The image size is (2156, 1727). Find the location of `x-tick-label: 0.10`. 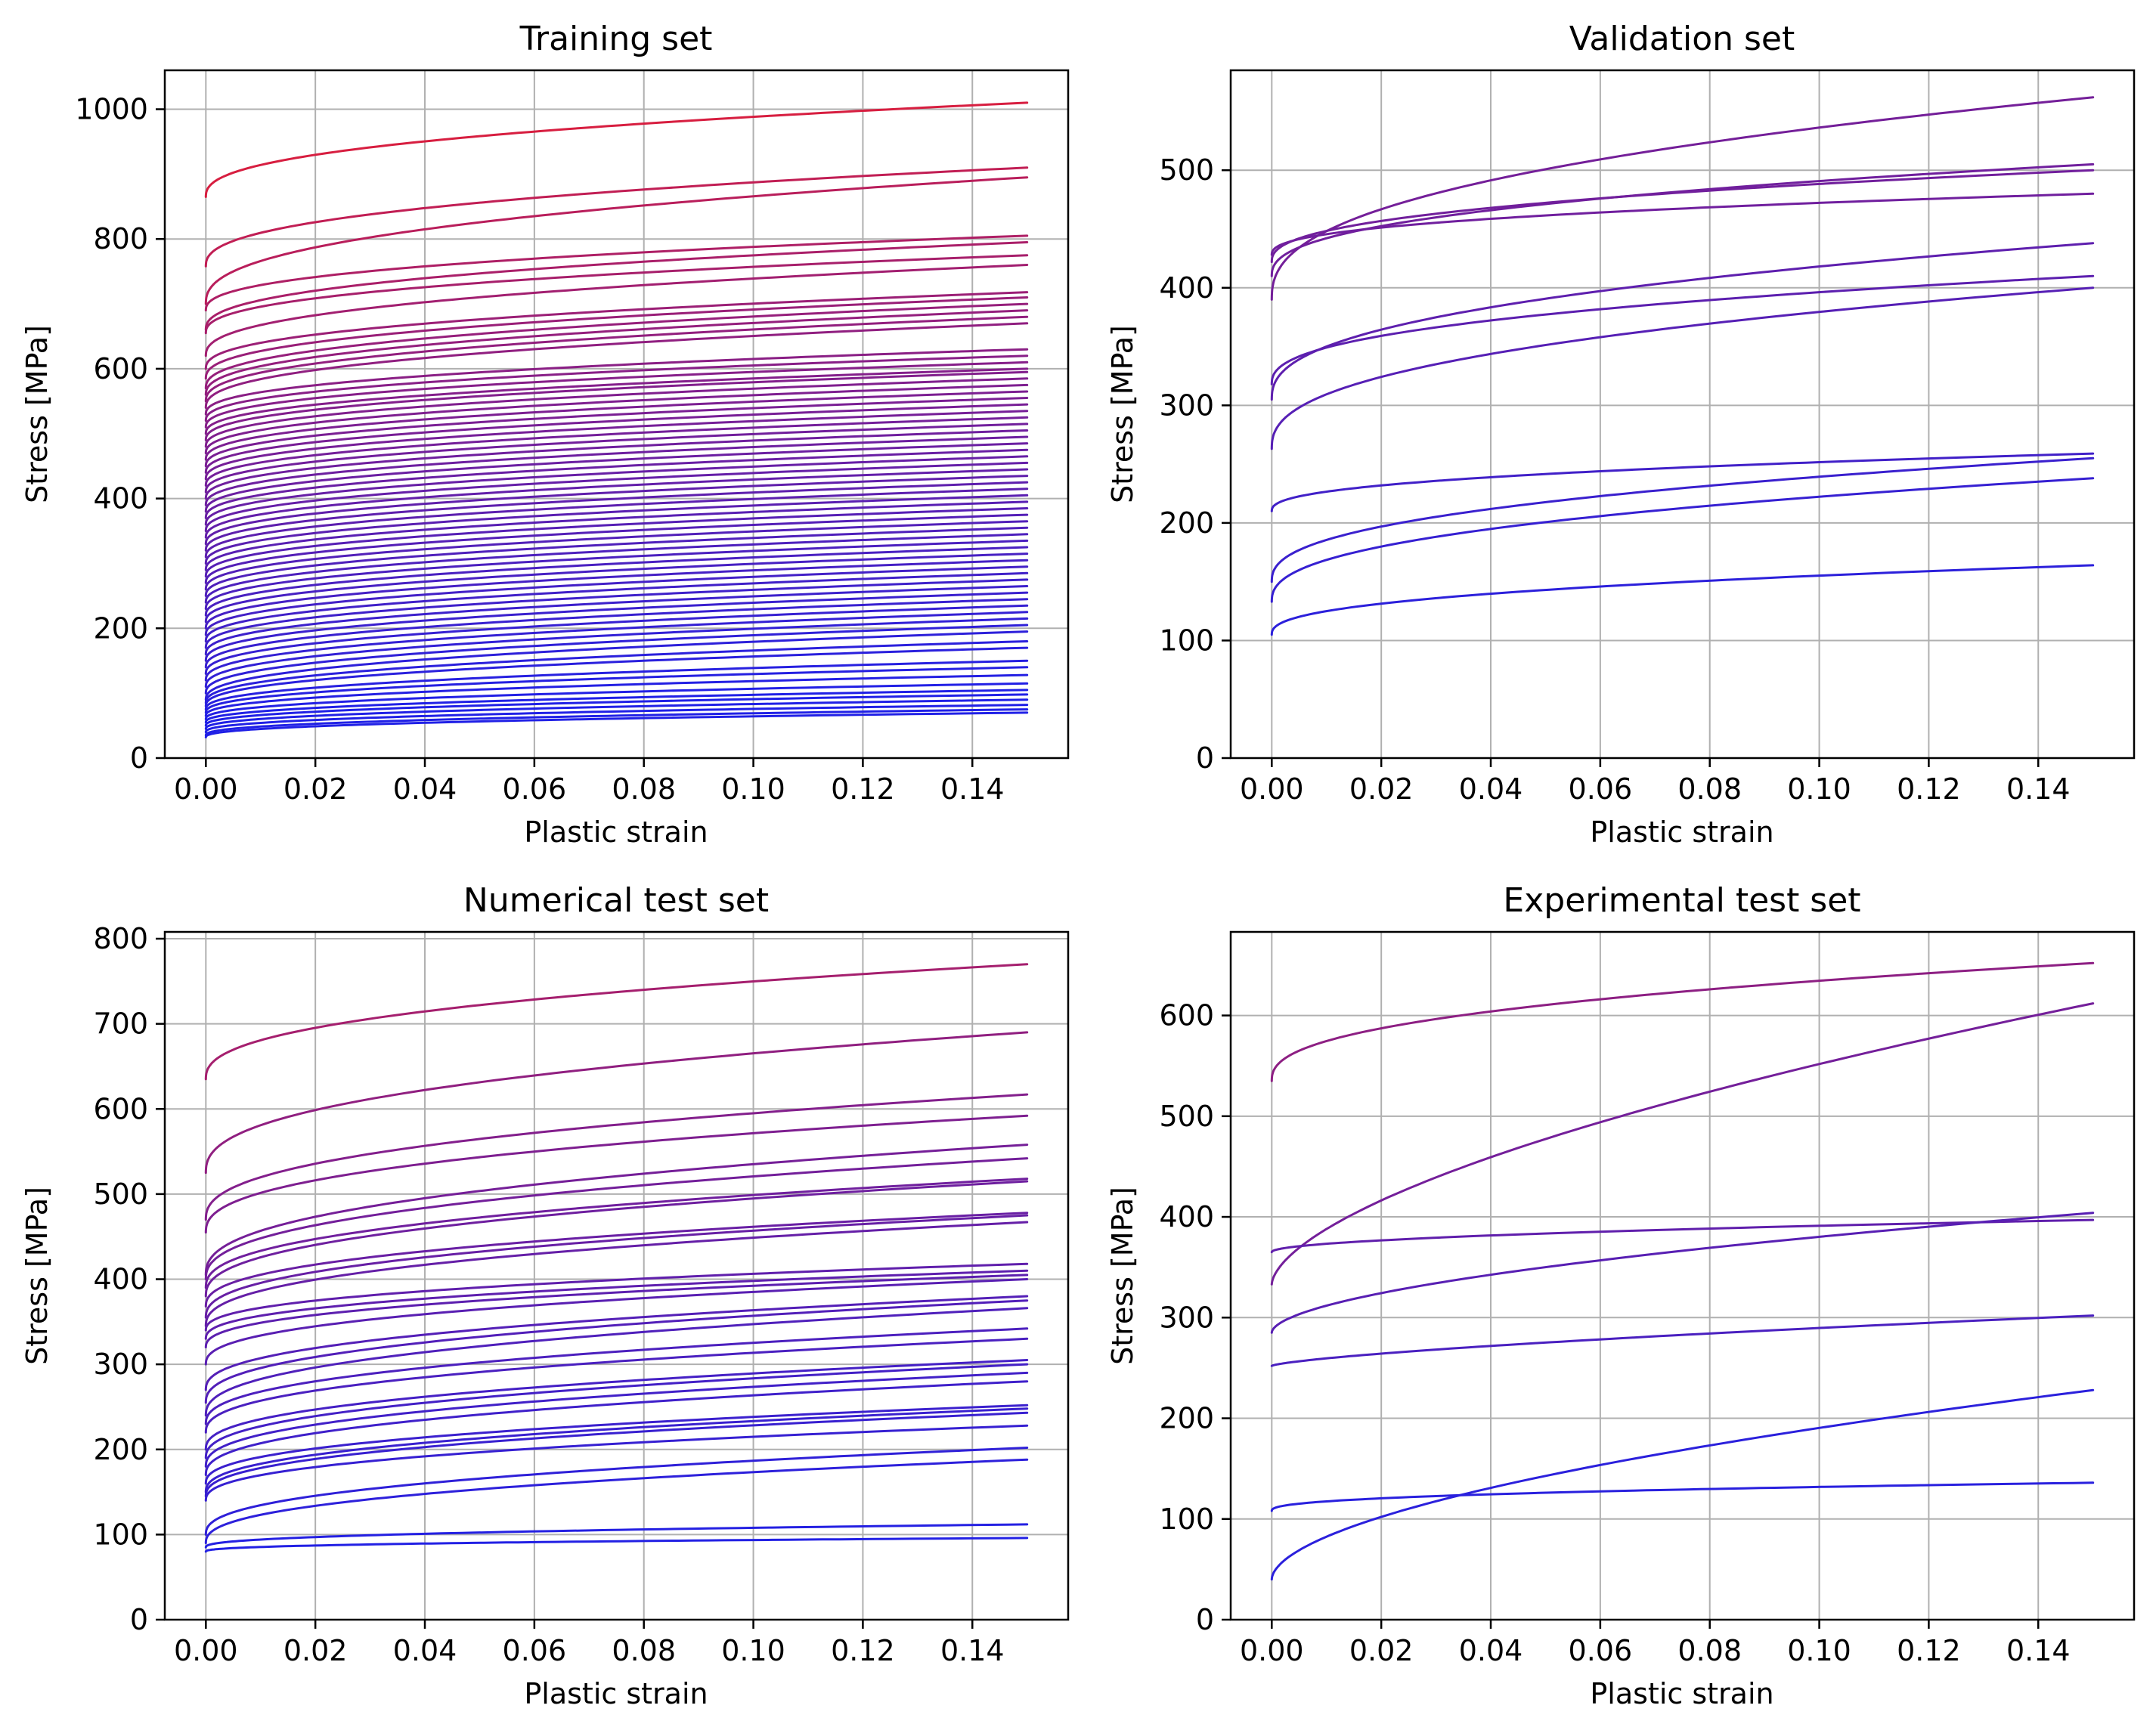

x-tick-label: 0.10 is located at coordinates (1819, 789).